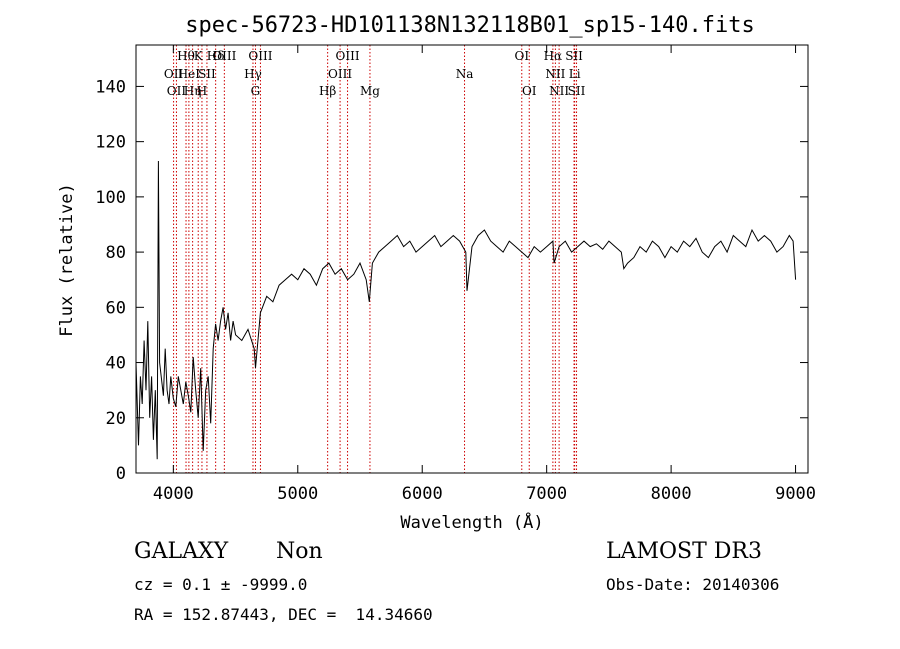 Image resolution: width=900 pixels, height=649 pixels. Describe the element at coordinates (553, 56) in the screenshot. I see `line-marker-label: Hα` at that location.